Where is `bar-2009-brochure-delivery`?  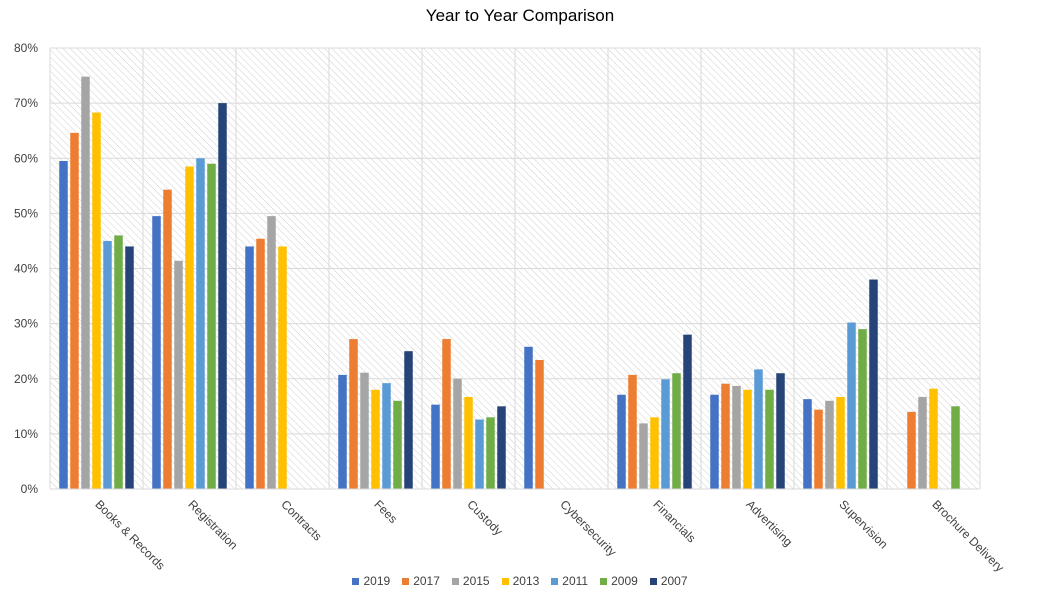 bar-2009-brochure-delivery is located at coordinates (955, 447).